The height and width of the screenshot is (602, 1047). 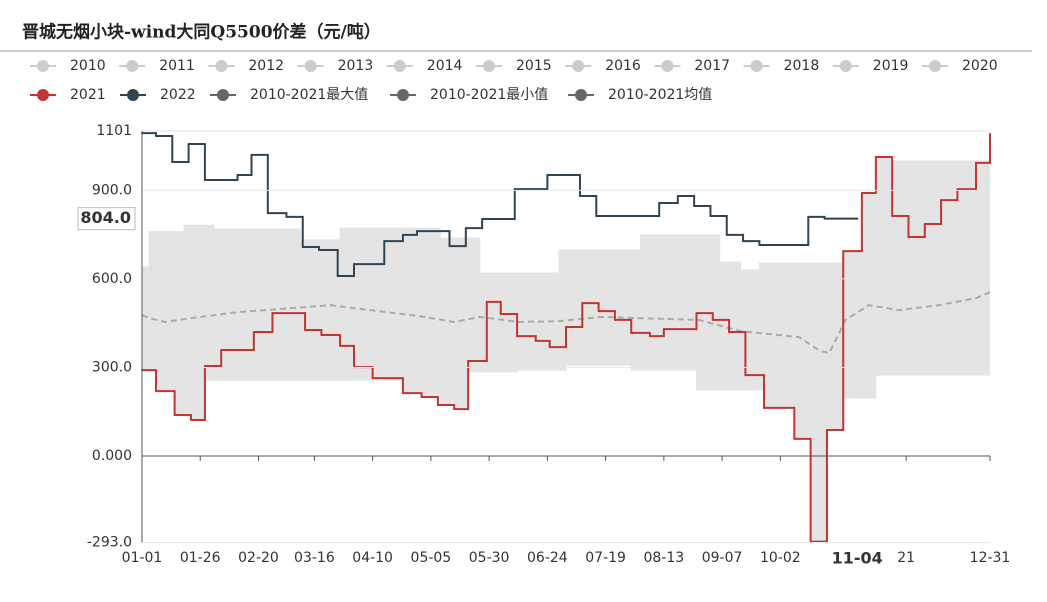 What do you see at coordinates (605, 558) in the screenshot?
I see `x-tick-label: 07-19` at bounding box center [605, 558].